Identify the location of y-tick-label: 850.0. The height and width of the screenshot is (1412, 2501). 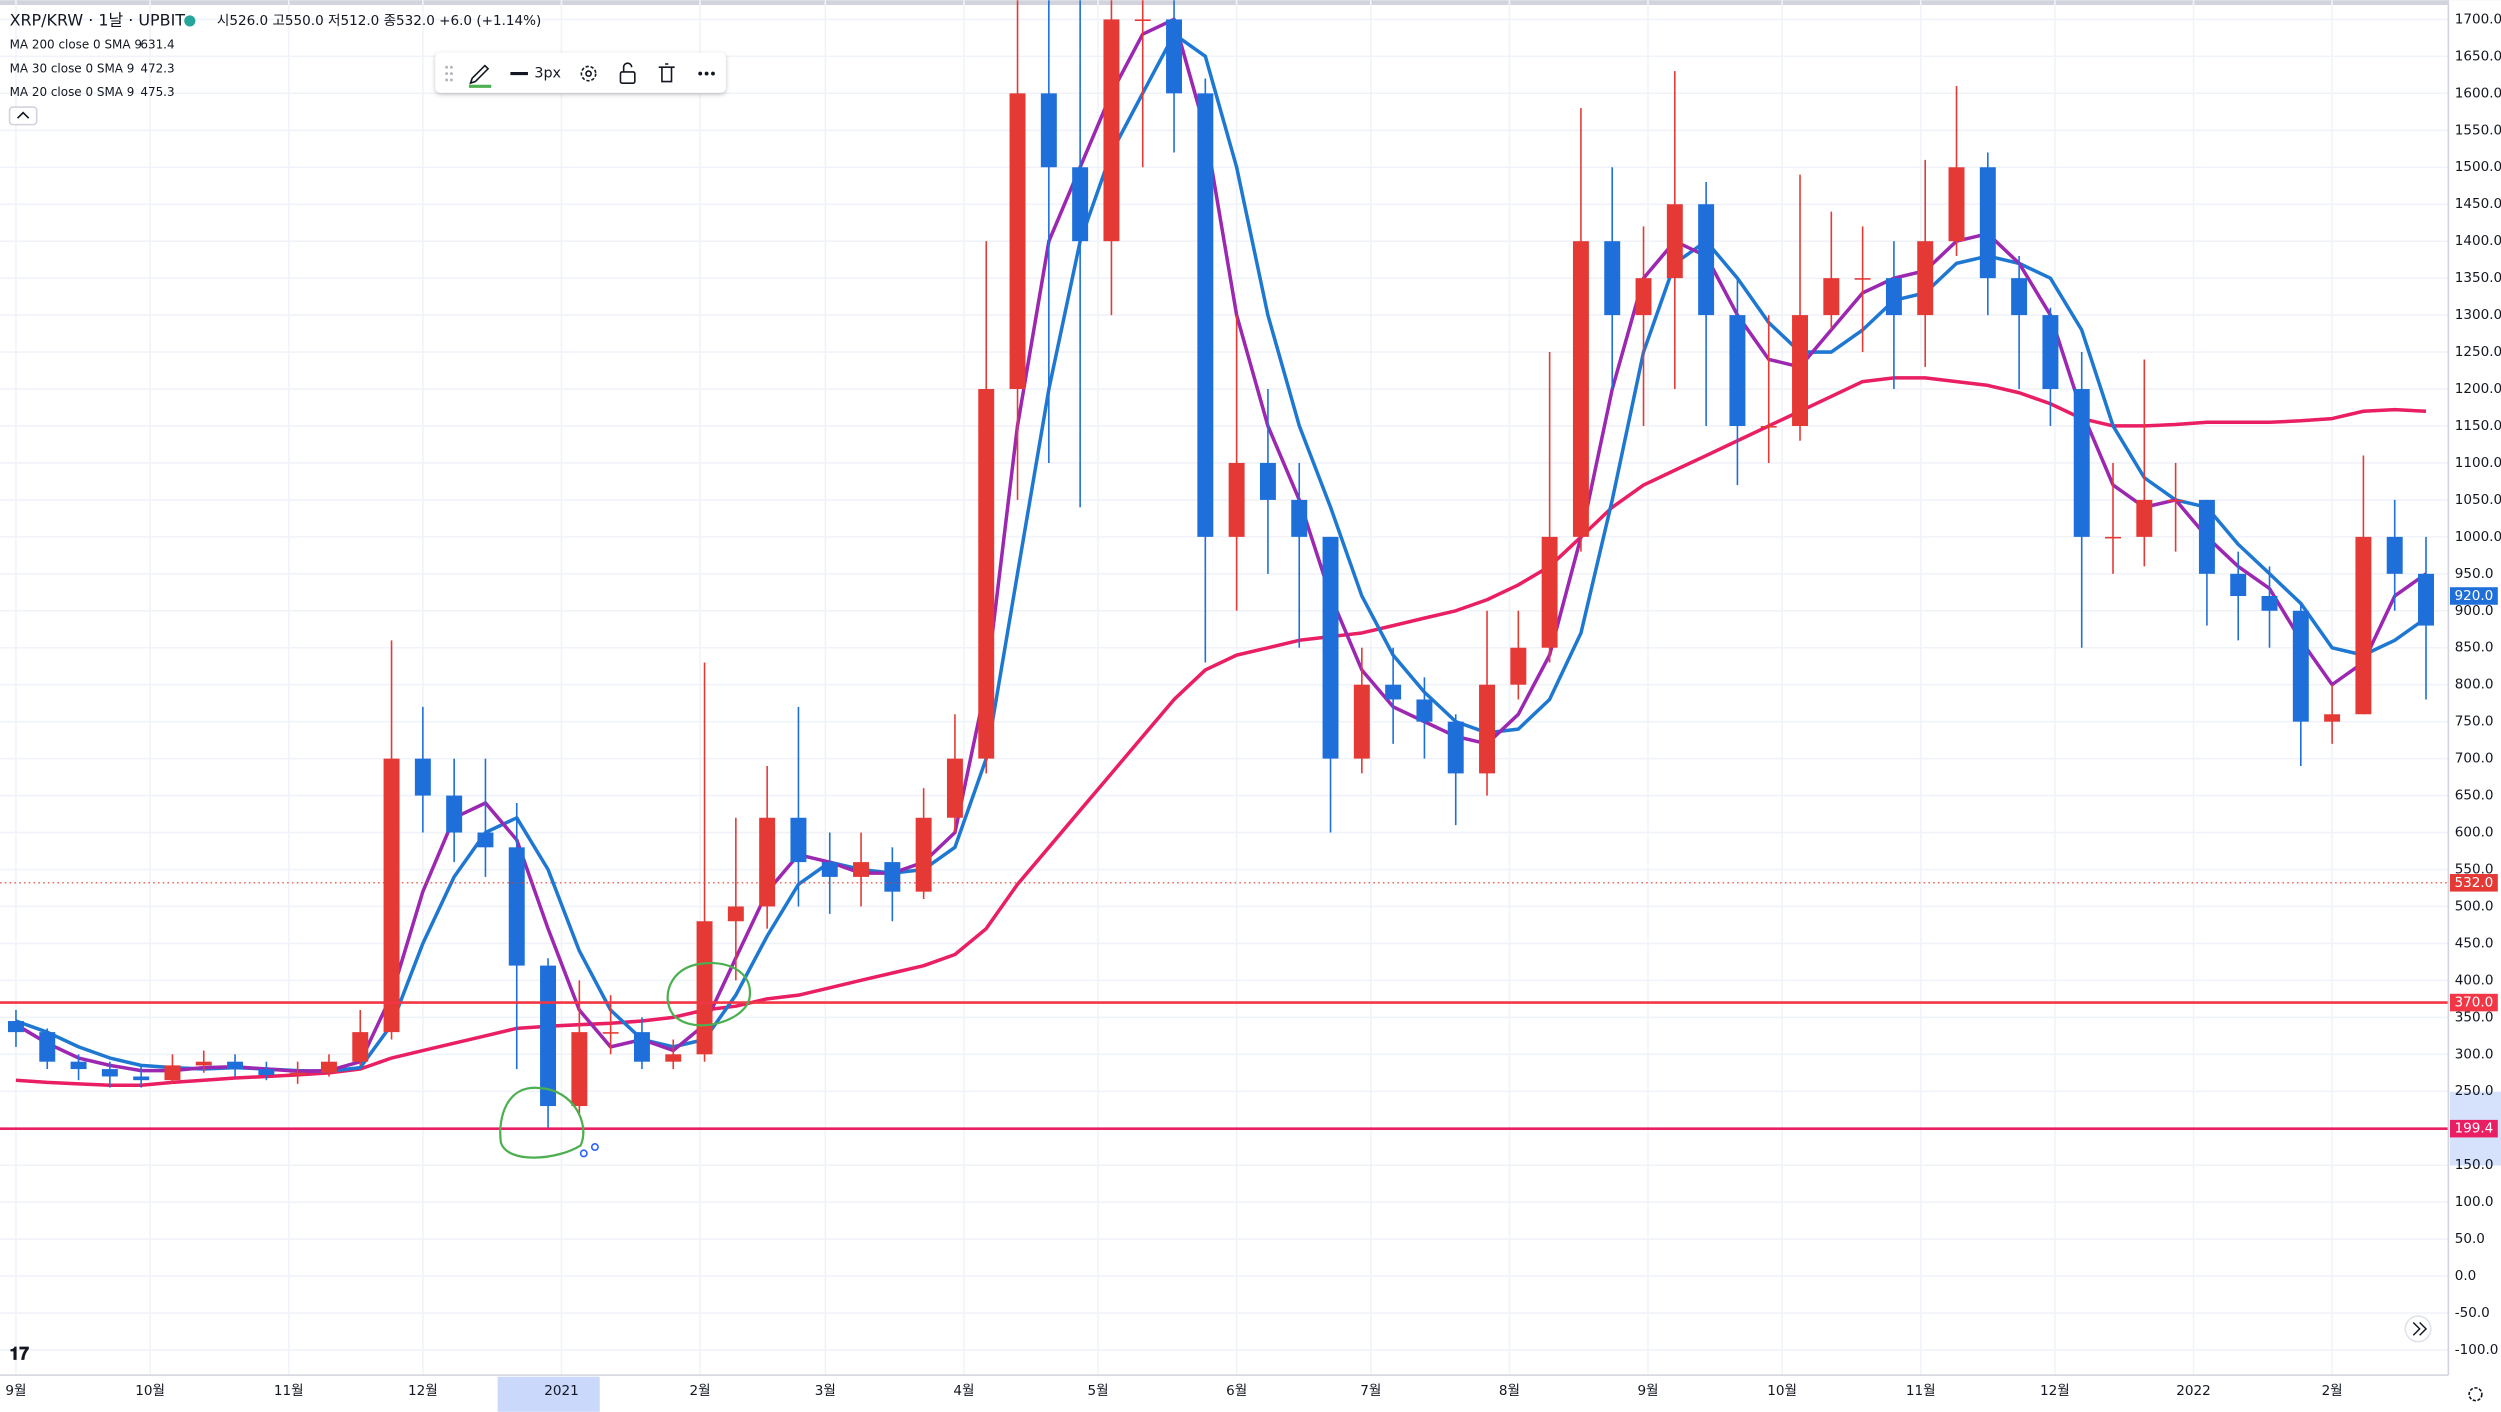
(2474, 648).